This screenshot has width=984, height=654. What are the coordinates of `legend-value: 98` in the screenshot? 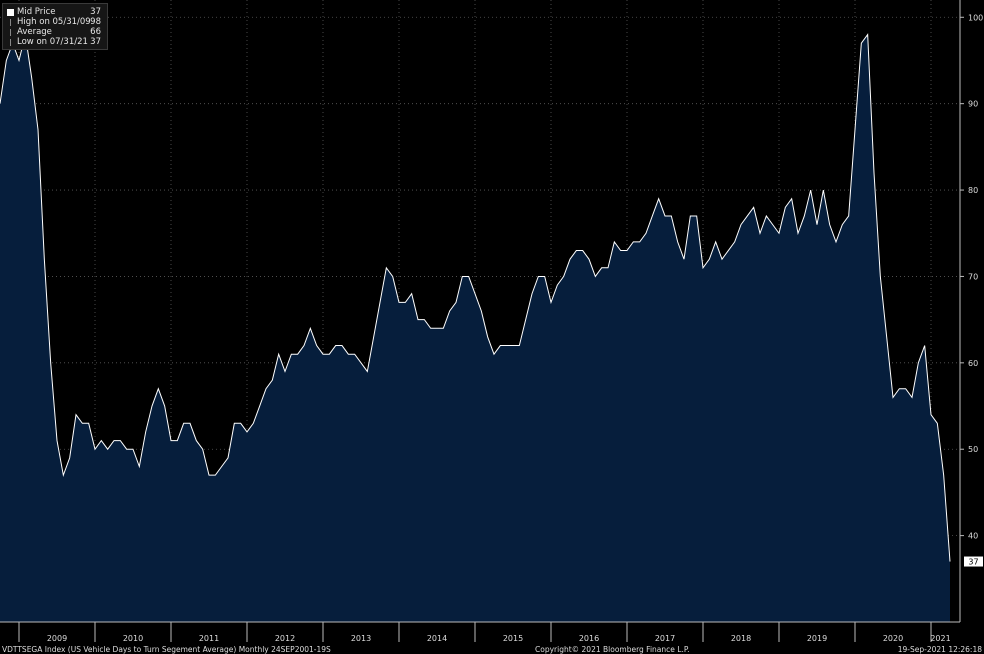 It's located at (95, 22).